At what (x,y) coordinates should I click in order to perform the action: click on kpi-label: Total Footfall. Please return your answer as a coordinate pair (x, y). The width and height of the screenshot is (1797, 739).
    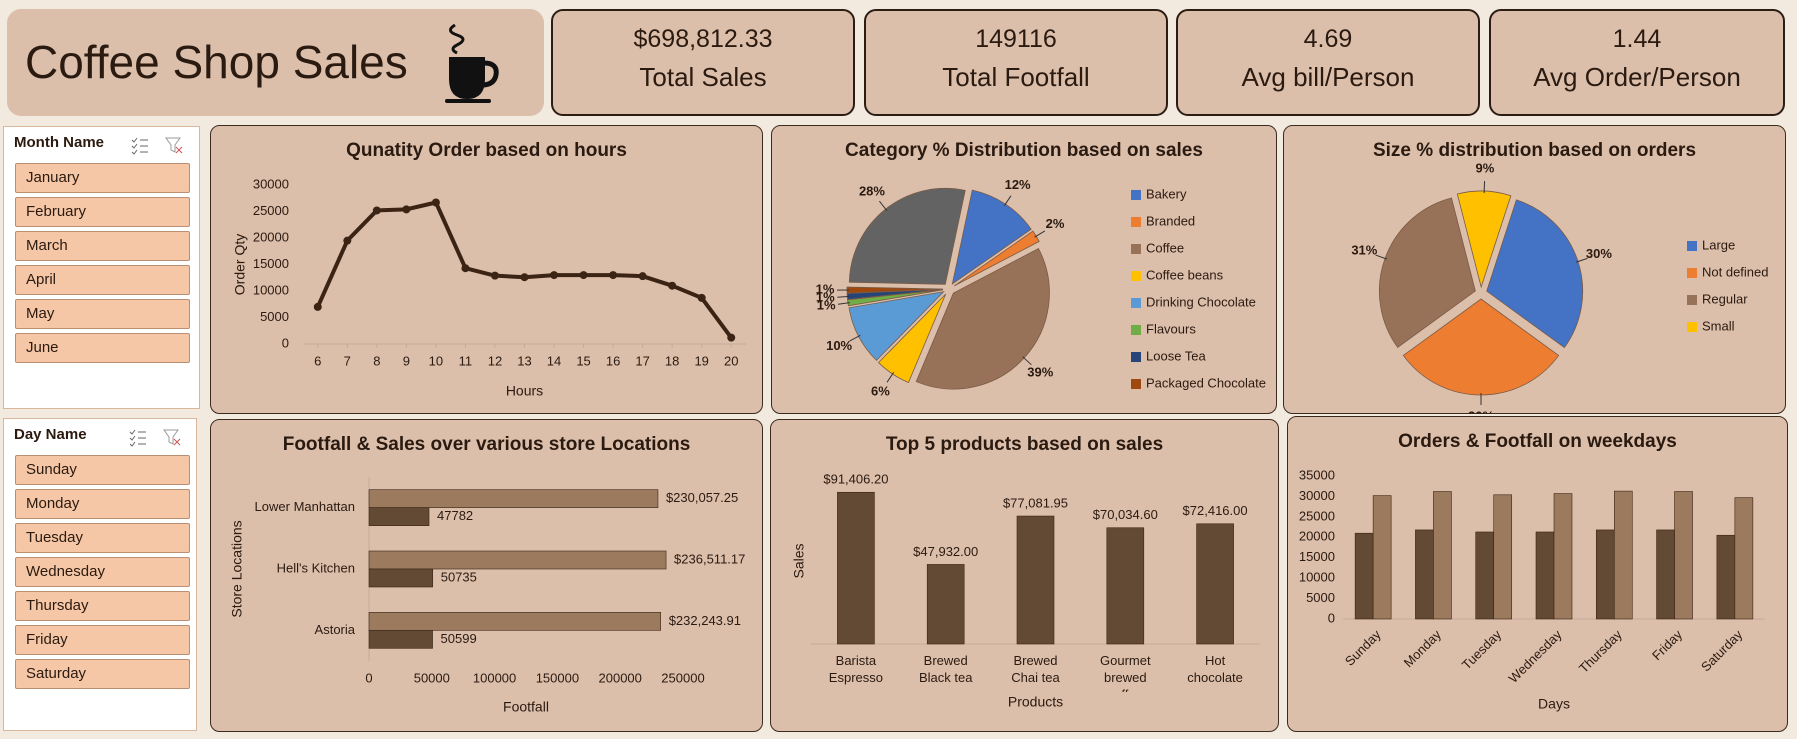
    Looking at the image, I should click on (1016, 77).